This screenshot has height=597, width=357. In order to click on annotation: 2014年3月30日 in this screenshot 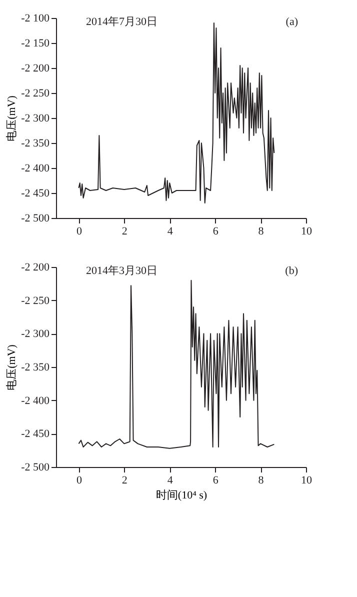, I will do `click(122, 271)`.